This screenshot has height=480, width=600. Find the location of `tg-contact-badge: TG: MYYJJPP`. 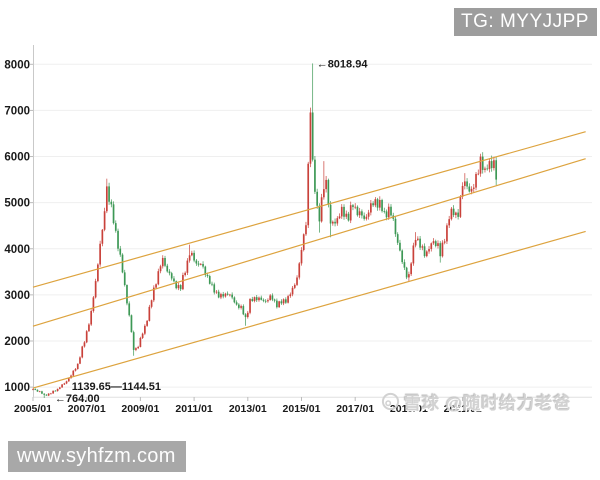

tg-contact-badge: TG: MYYJJPP is located at coordinates (525, 22).